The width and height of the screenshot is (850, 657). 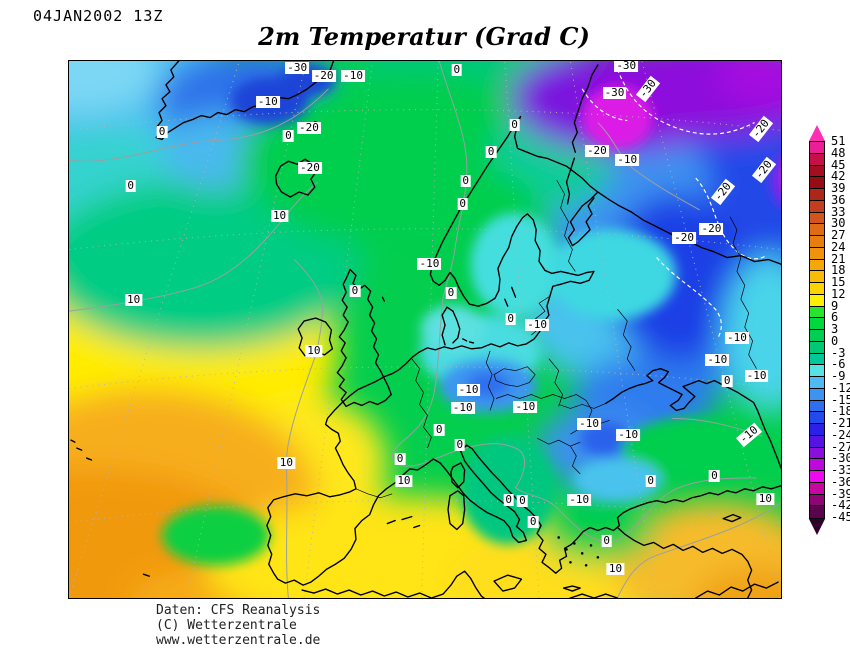 What do you see at coordinates (840, 423) in the screenshot?
I see `colorbar-tick-label: -21` at bounding box center [840, 423].